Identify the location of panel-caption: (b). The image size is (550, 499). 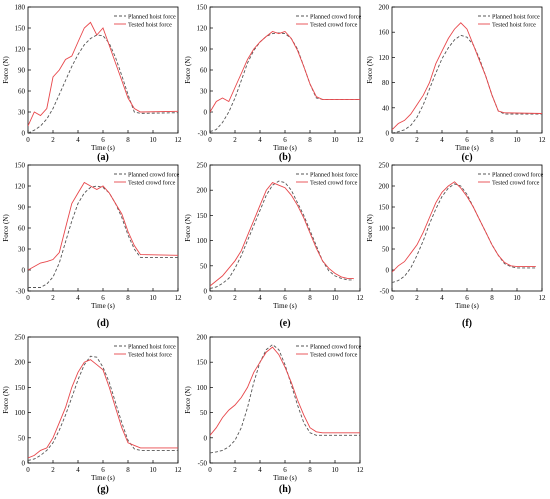
(285, 157).